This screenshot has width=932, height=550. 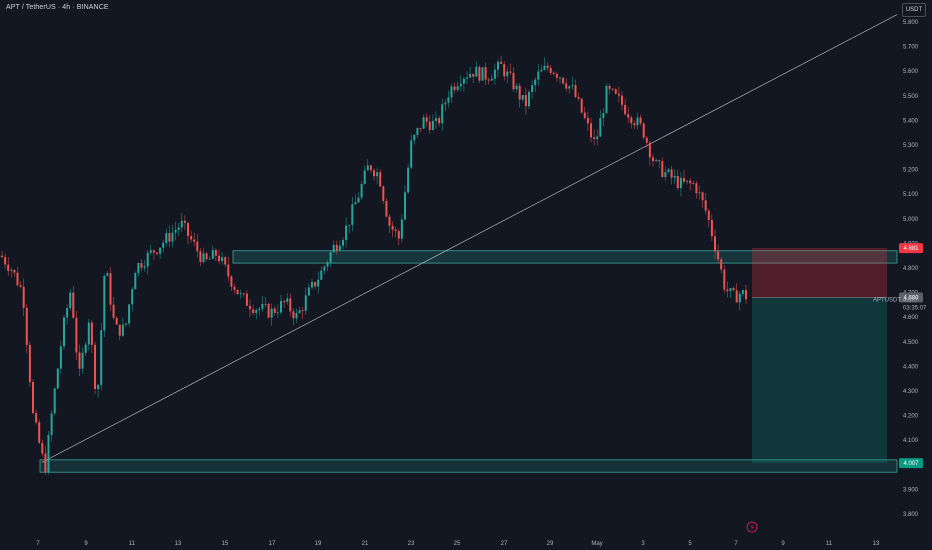 What do you see at coordinates (911, 220) in the screenshot?
I see `y-tick-label: 5.000` at bounding box center [911, 220].